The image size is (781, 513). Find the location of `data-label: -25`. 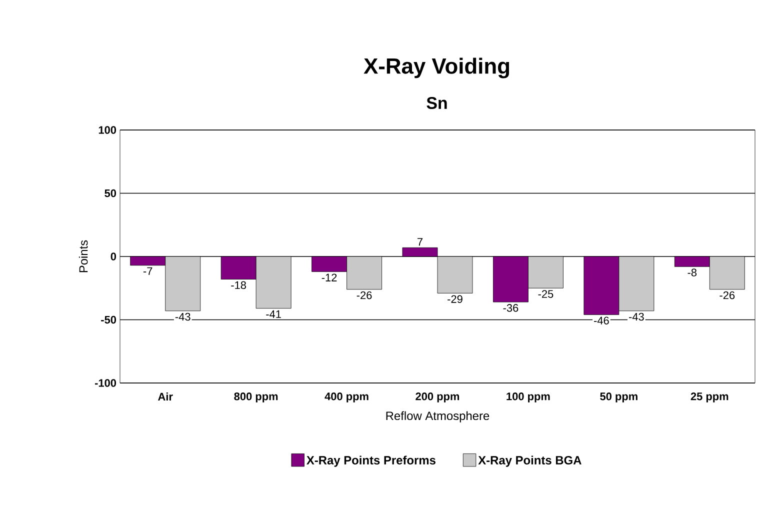

data-label: -25 is located at coordinates (546, 294).